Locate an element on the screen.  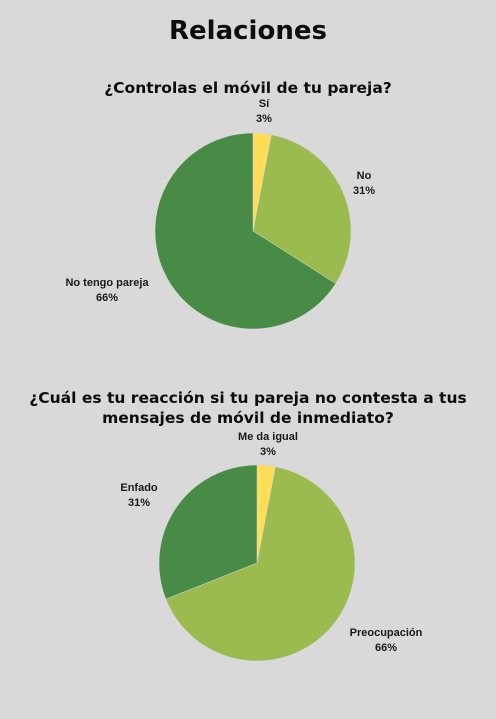
slice-label-name: Preocupación is located at coordinates (386, 633).